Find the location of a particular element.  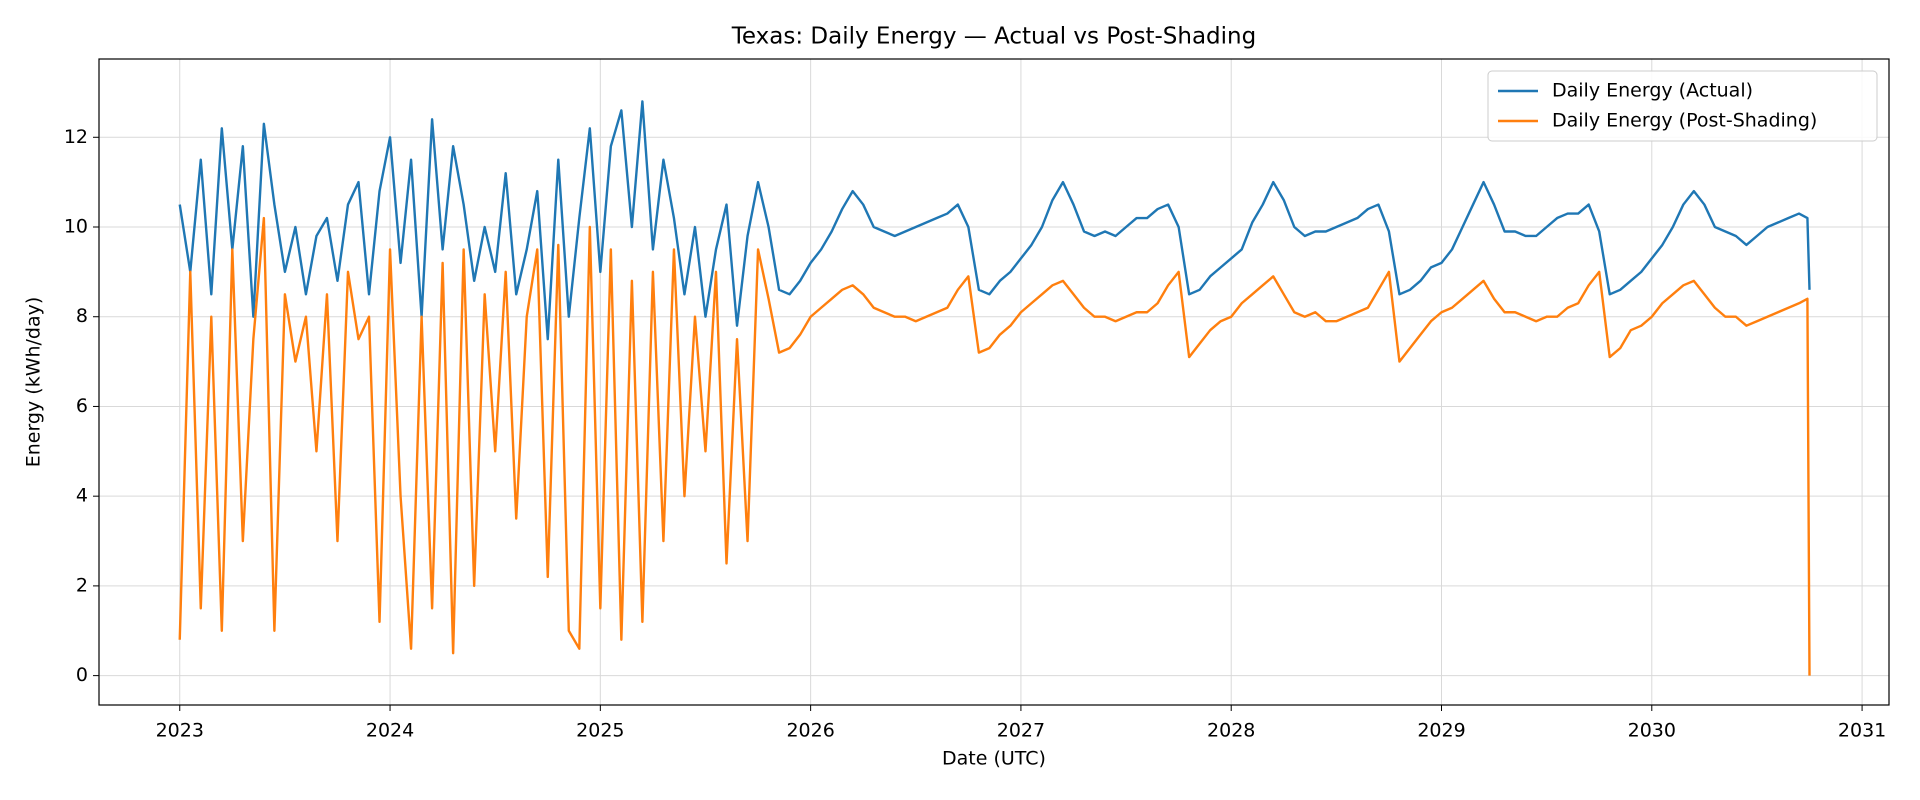

x-tick-label: 2030 is located at coordinates (1652, 731).